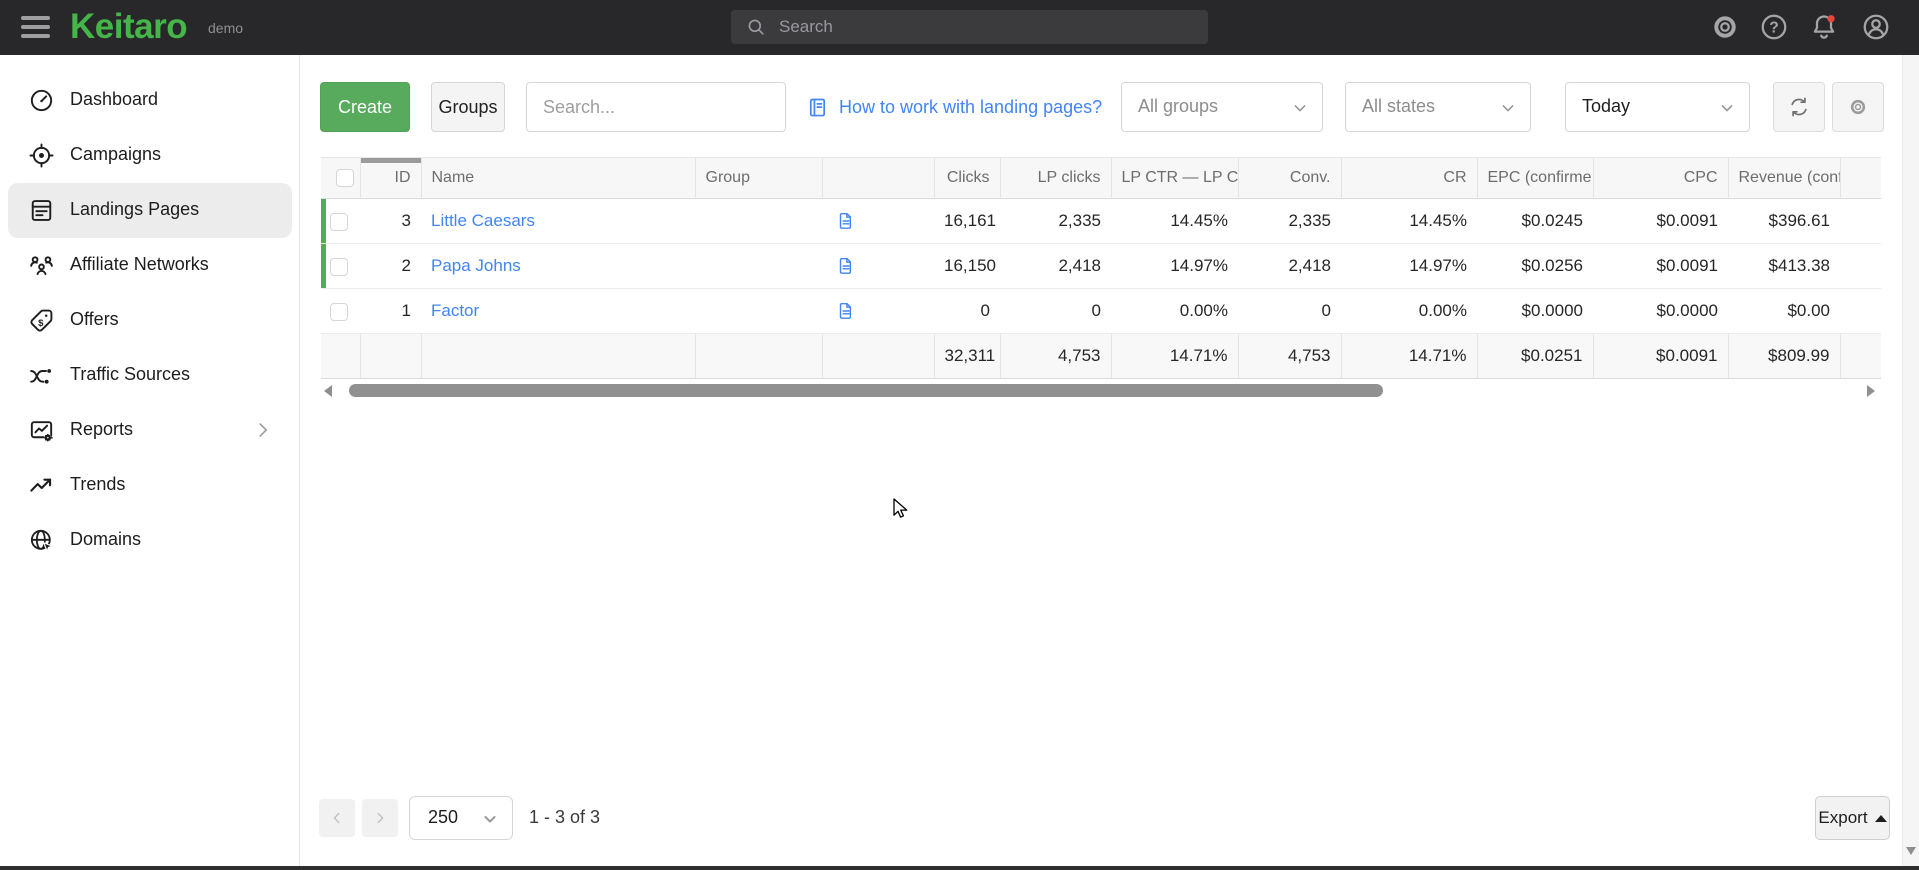  Describe the element at coordinates (1534, 178) in the screenshot. I see `column-header-epc: EPC (confirme` at that location.